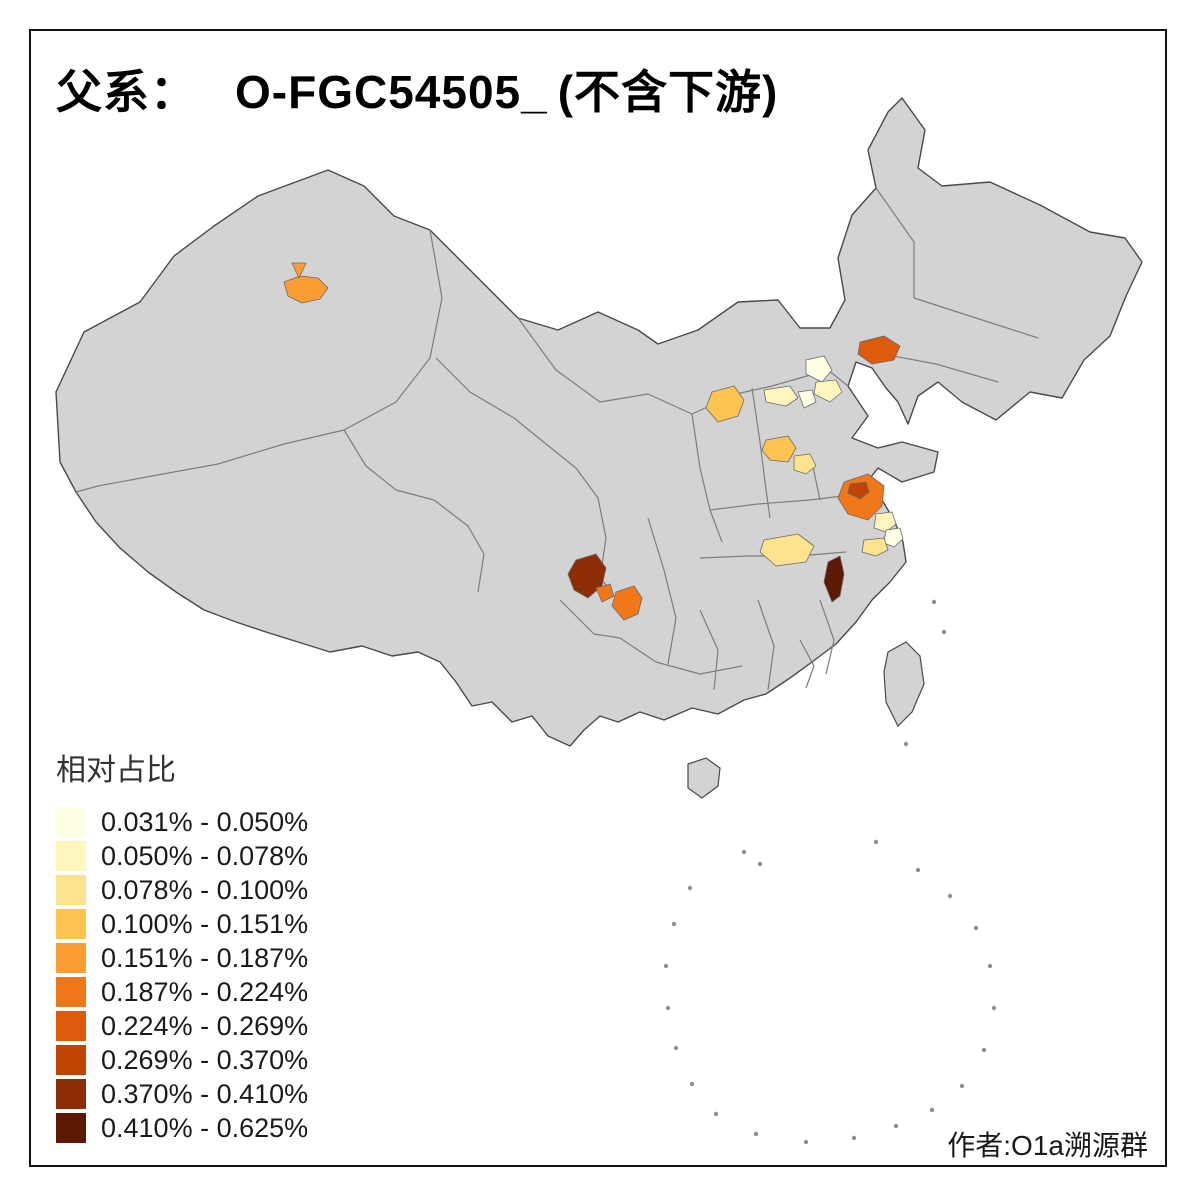 The image size is (1200, 1200). Describe the element at coordinates (904, 684) in the screenshot. I see `taiwan-island` at that location.